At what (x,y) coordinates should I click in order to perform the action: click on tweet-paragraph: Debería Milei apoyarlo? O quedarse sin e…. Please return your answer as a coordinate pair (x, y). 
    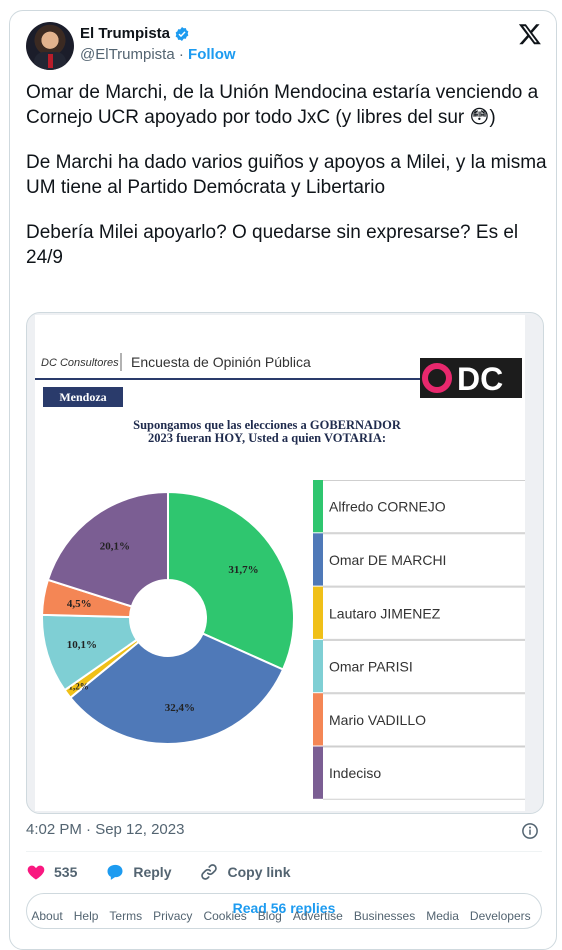
    Looking at the image, I should click on (272, 245).